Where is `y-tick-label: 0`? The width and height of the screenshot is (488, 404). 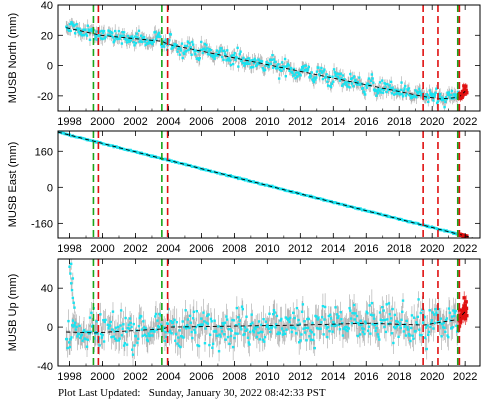 y-tick-label: 0 is located at coordinates (50, 328).